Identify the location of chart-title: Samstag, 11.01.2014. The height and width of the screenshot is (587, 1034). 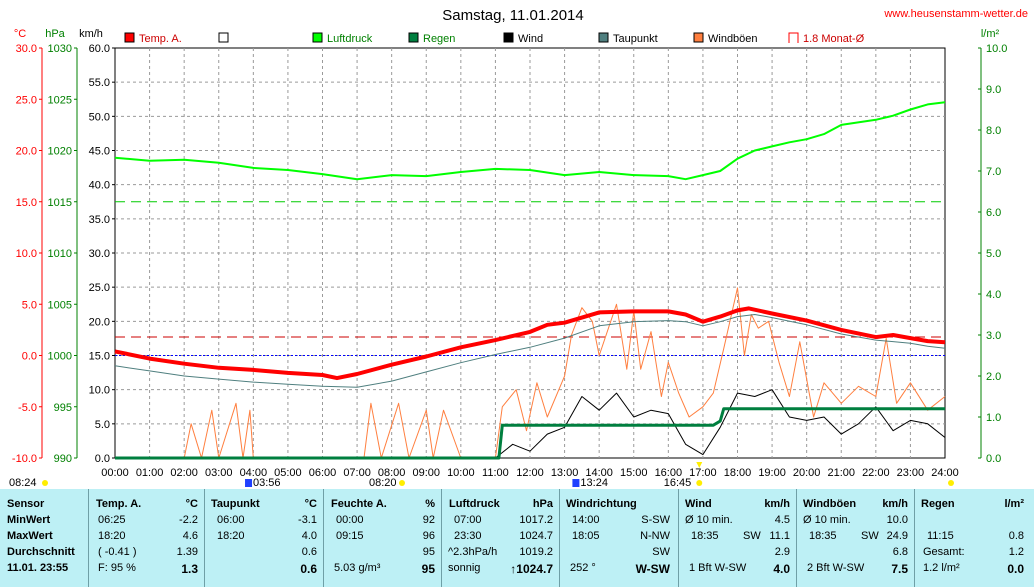
(513, 15).